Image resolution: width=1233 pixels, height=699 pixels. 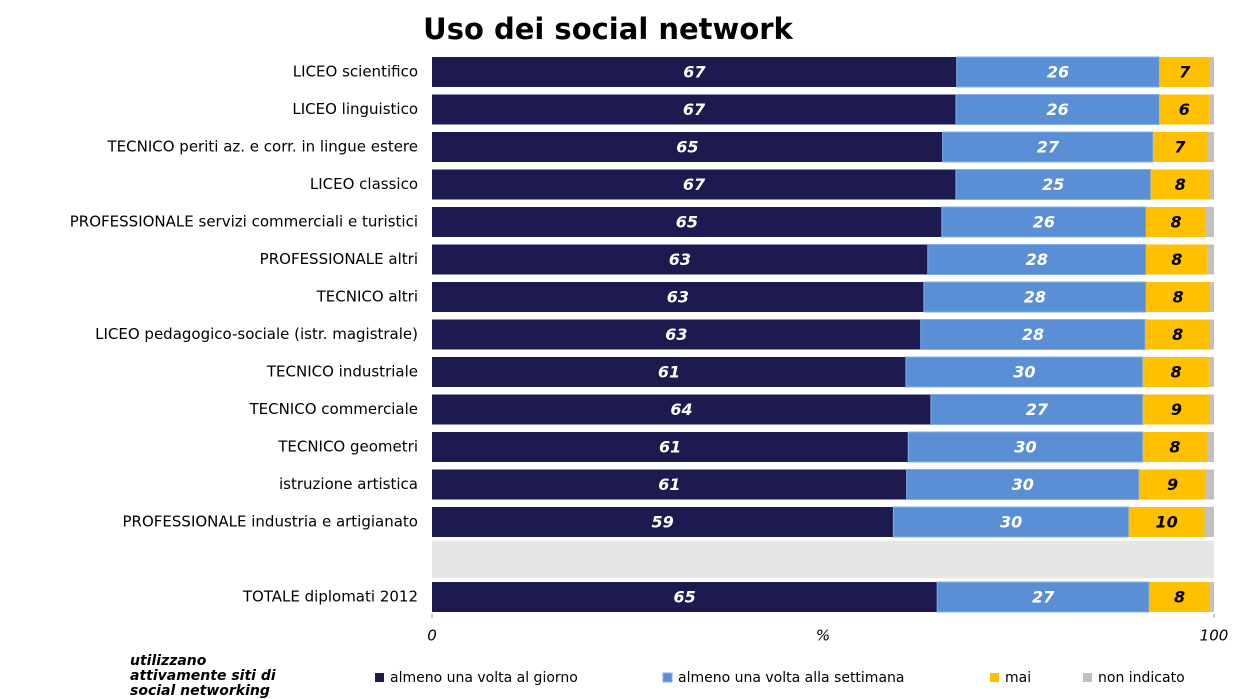 I want to click on x-tick-label: 100, so click(x=1214, y=636).